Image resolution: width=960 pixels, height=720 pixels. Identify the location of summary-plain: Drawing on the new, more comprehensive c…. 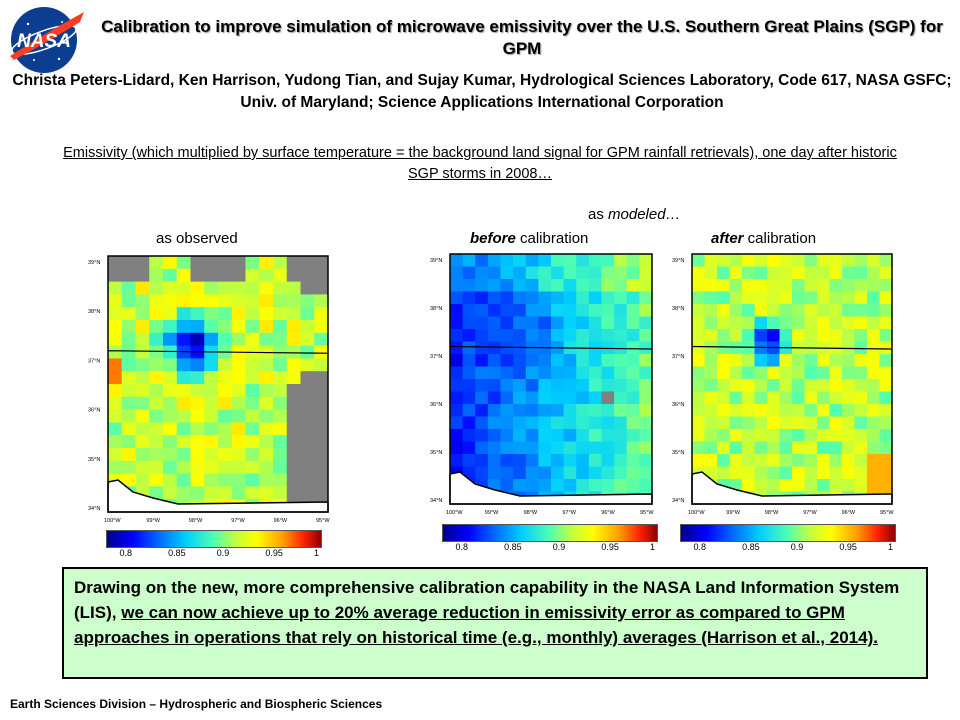
(487, 600).